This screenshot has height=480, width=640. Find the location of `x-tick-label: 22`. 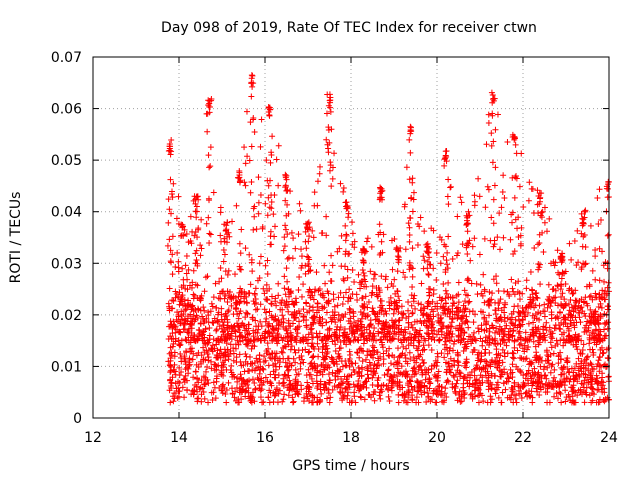

x-tick-label: 22 is located at coordinates (523, 438).